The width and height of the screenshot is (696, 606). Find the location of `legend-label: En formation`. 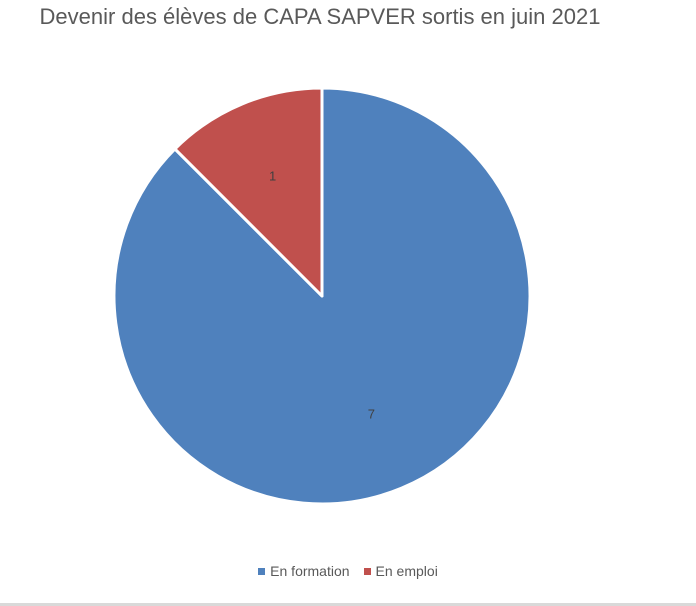

legend-label: En formation is located at coordinates (310, 571).